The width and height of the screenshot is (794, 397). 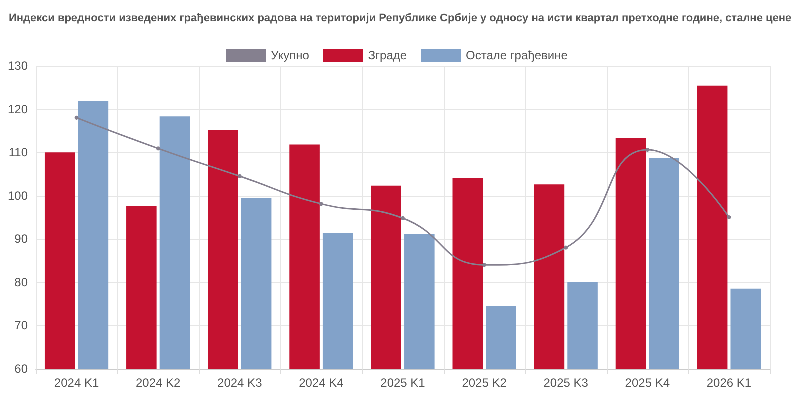 I want to click on x-tick-label: 2025 K1, so click(x=403, y=383).